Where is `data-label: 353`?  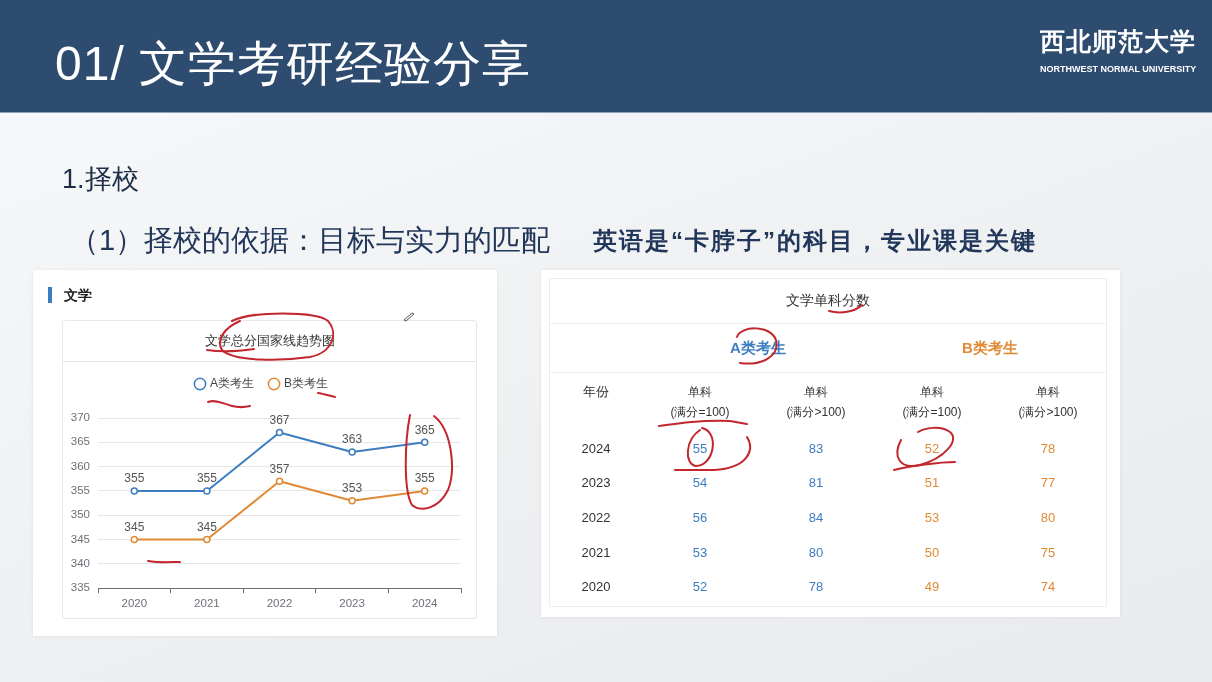 data-label: 353 is located at coordinates (352, 487).